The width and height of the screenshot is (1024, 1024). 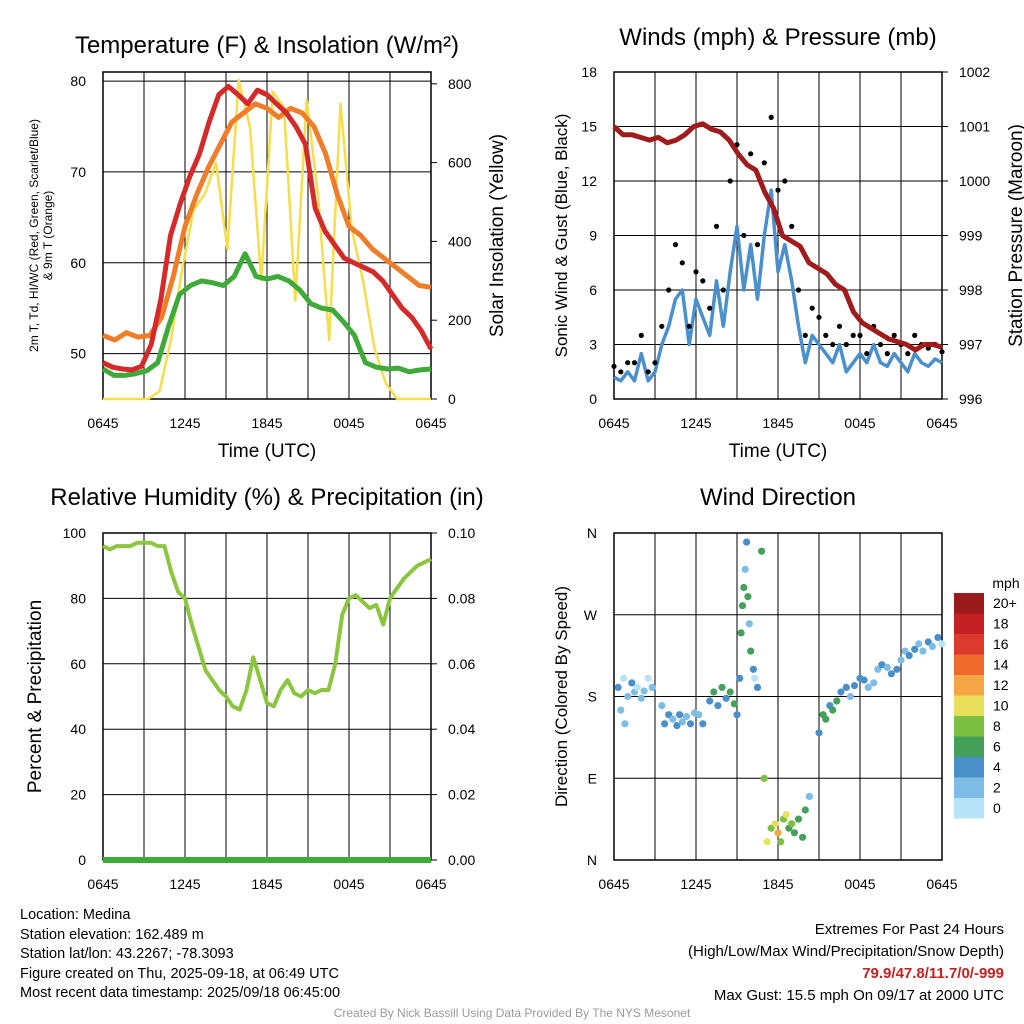 What do you see at coordinates (971, 399) in the screenshot?
I see `y2-tick-label: 996` at bounding box center [971, 399].